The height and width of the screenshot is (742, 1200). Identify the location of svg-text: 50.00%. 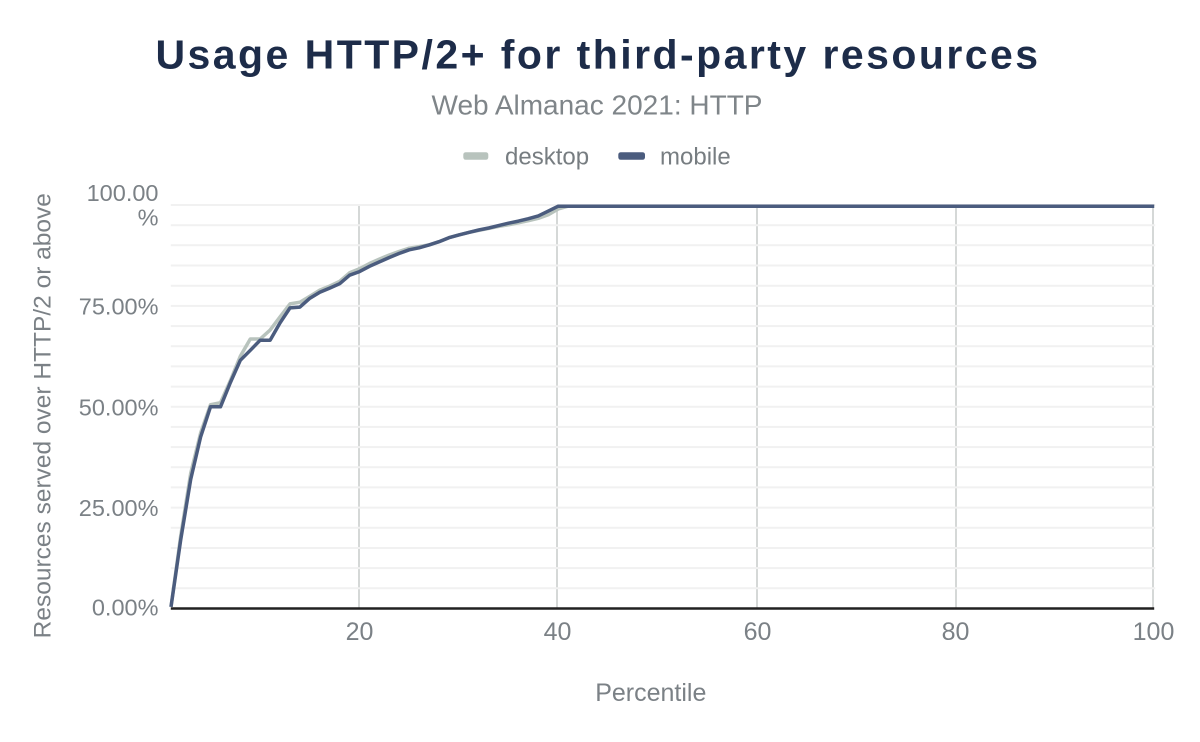
(119, 407).